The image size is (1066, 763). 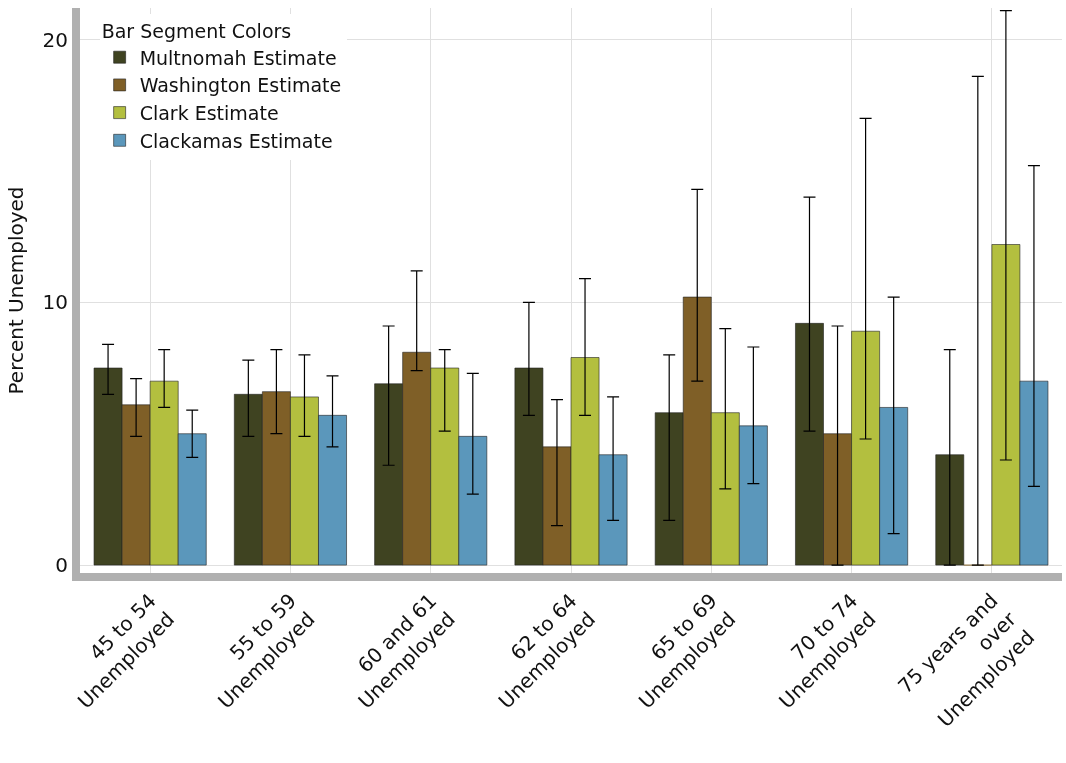 What do you see at coordinates (61, 565) in the screenshot?
I see `y-tick-label: 0` at bounding box center [61, 565].